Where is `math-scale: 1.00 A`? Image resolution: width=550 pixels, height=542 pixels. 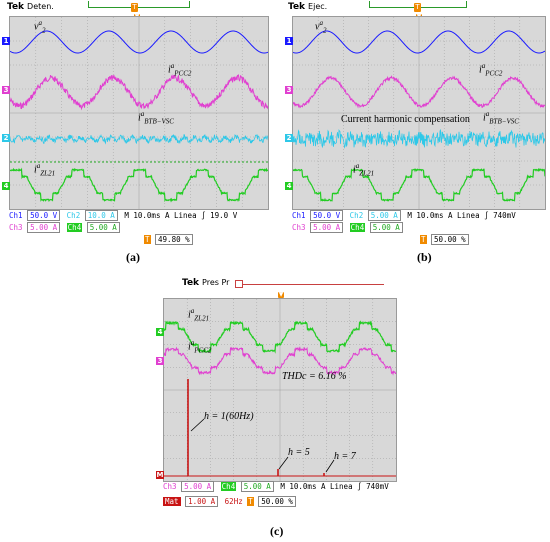 math-scale: 1.00 A is located at coordinates (202, 501).